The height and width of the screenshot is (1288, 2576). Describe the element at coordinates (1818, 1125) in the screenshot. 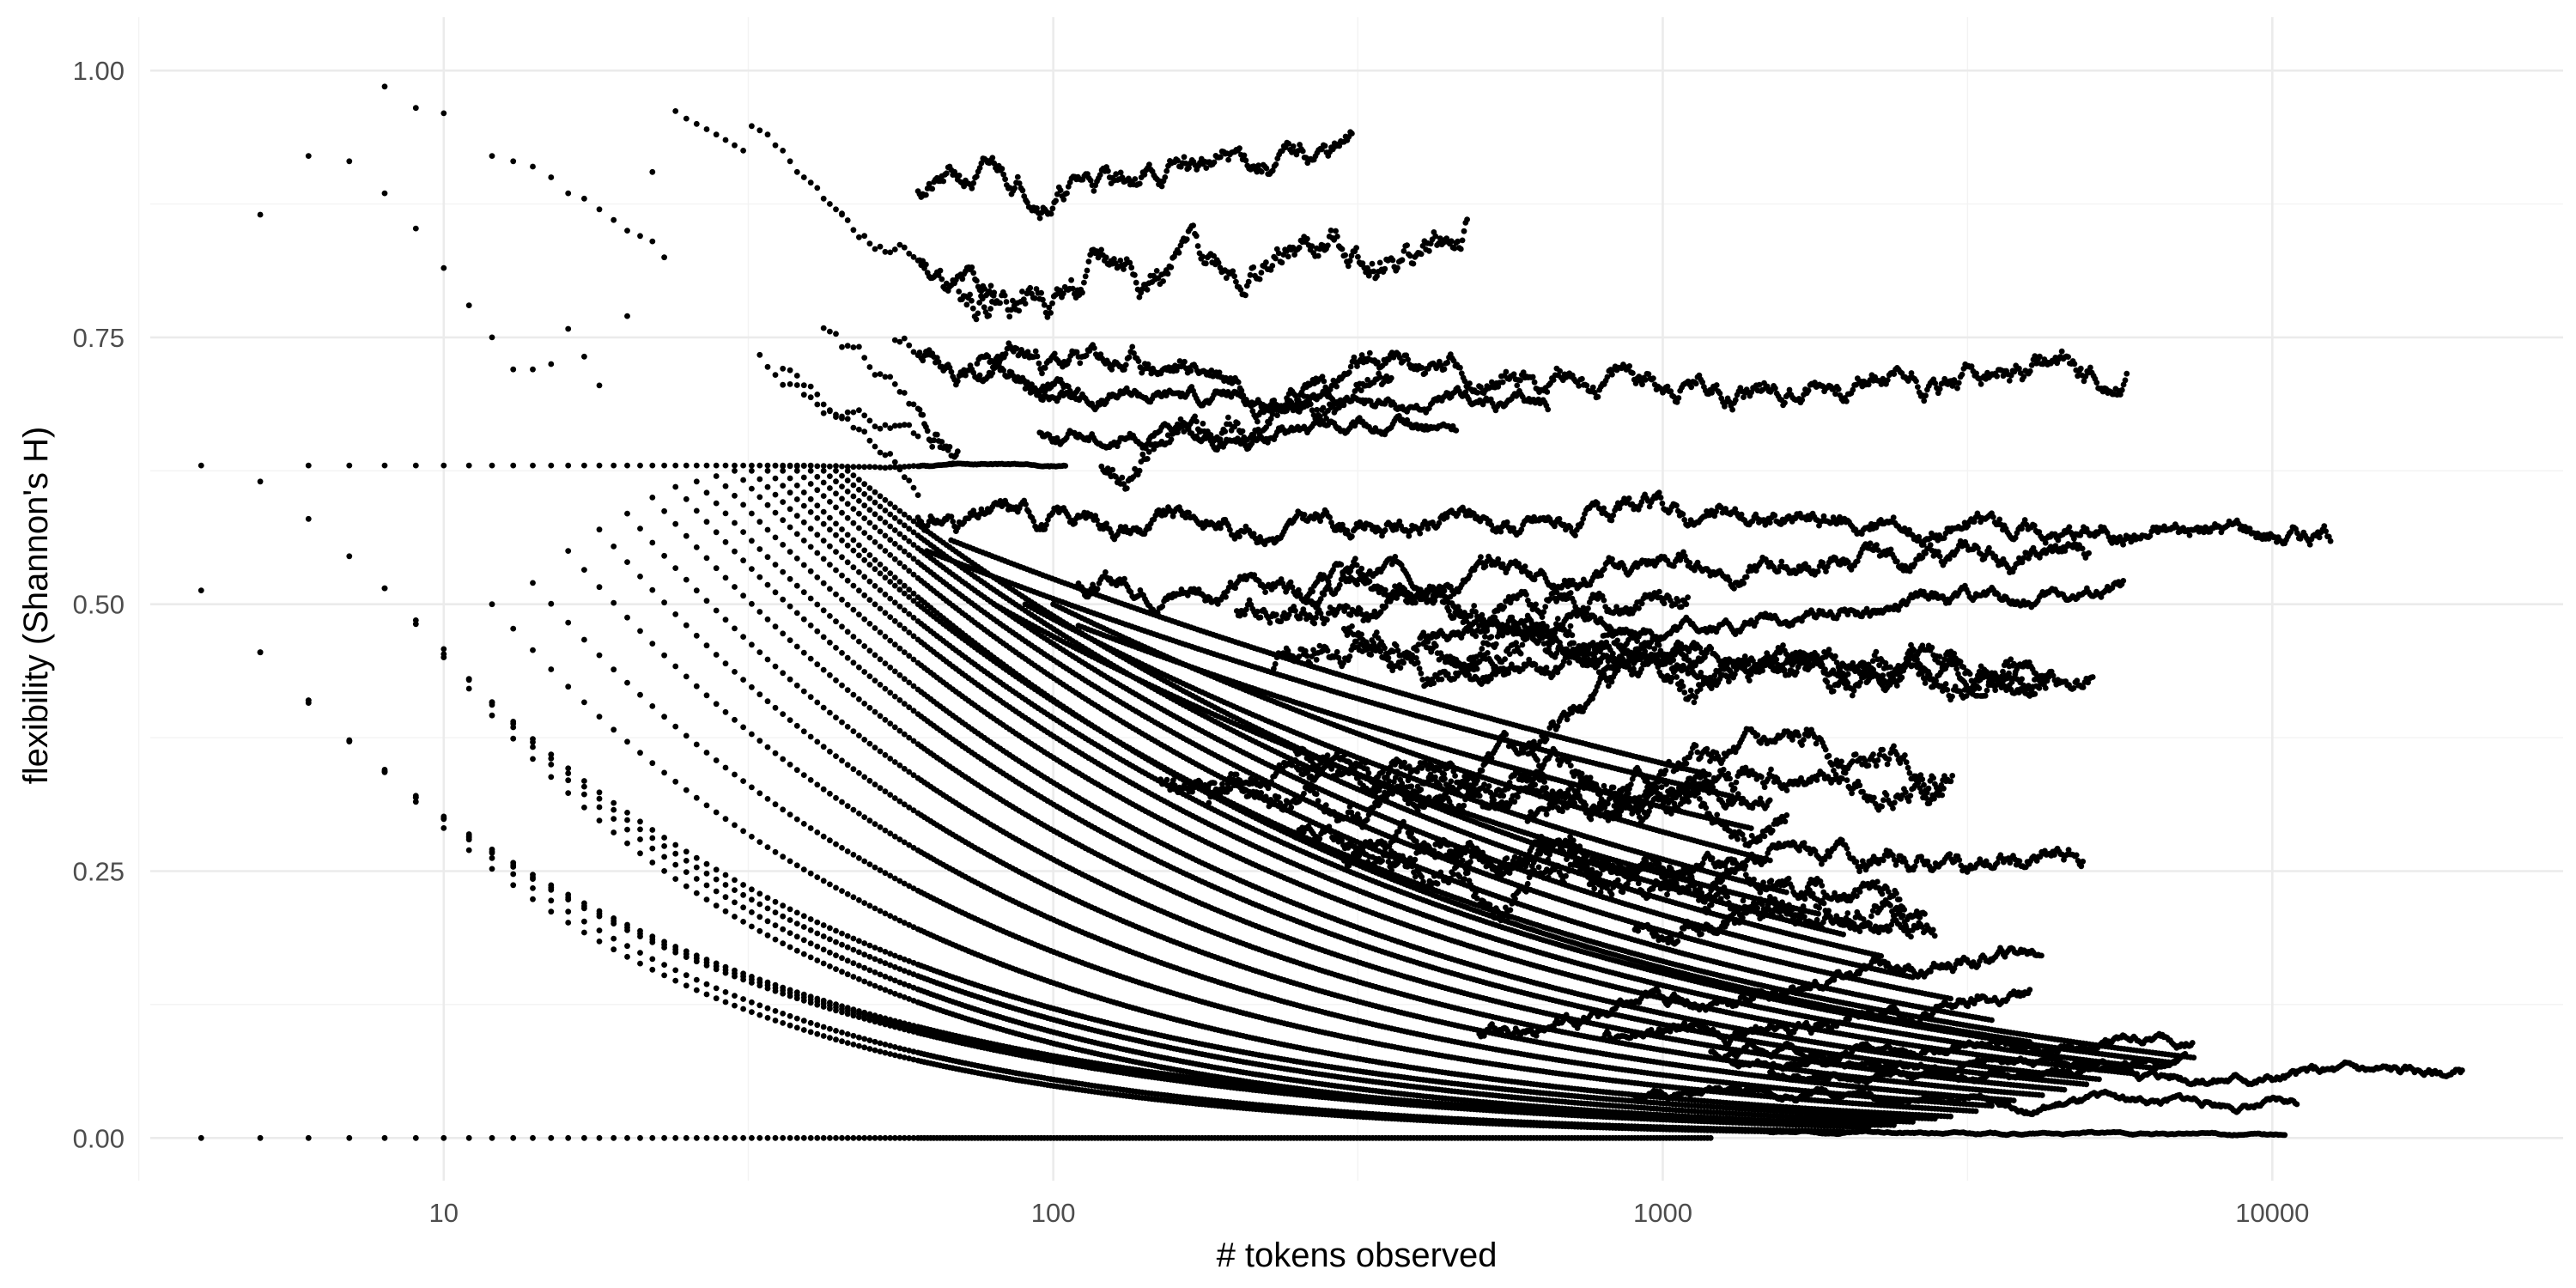

I see `series-7-point` at that location.